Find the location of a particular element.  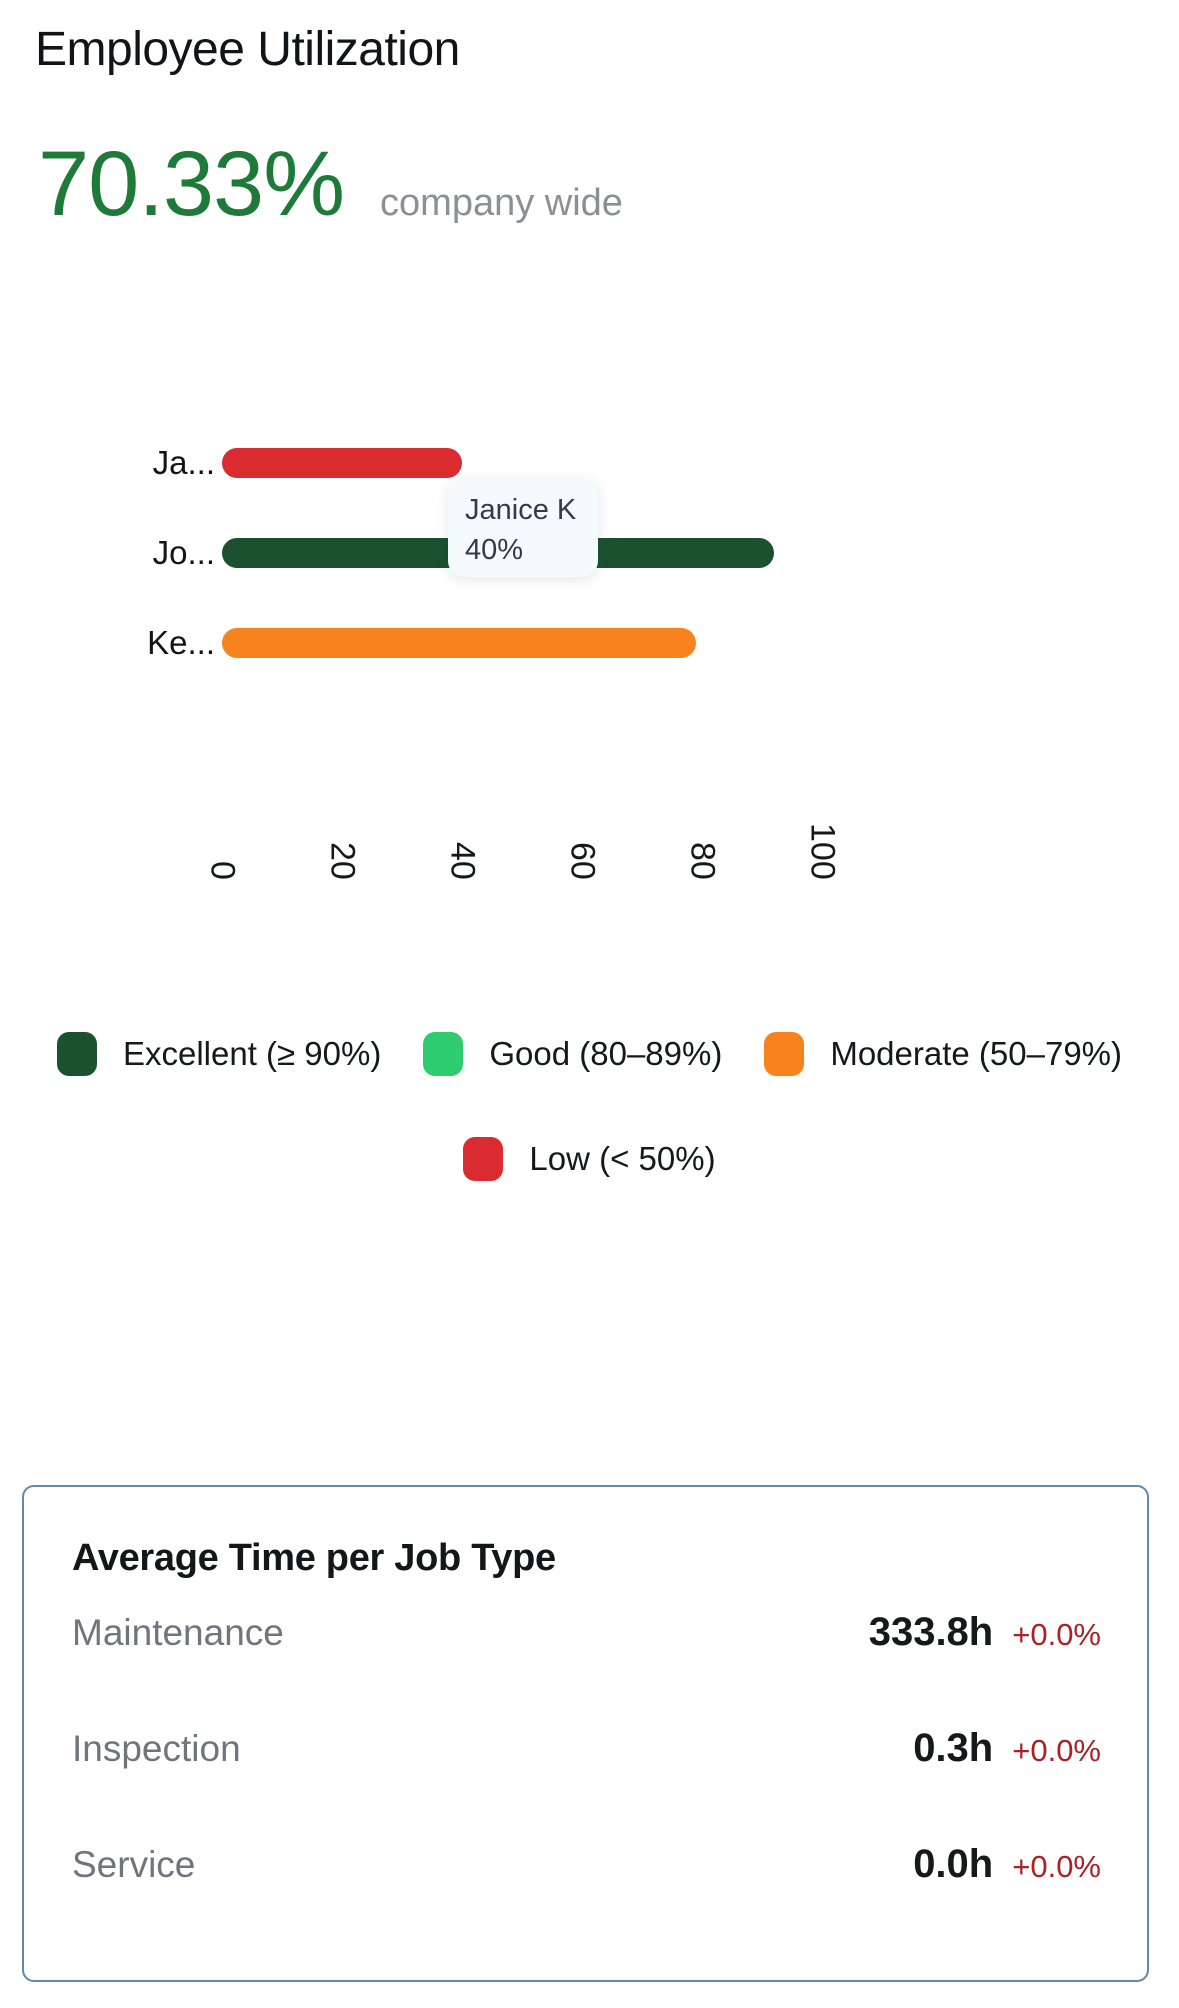

x-axis-tick: 80 is located at coordinates (702, 861).